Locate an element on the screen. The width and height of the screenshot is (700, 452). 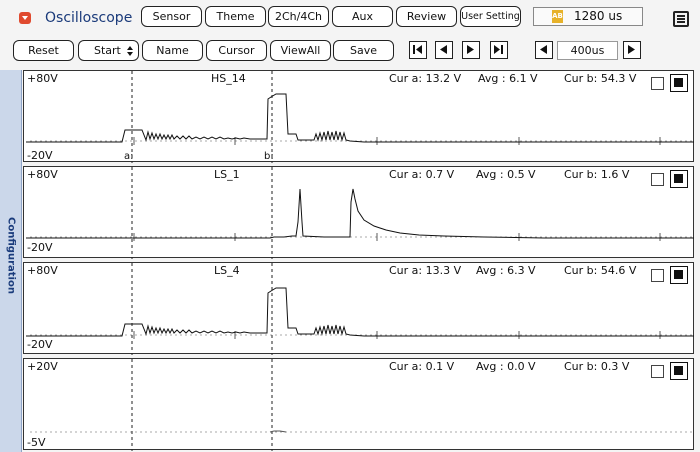
timebase-display: AB 1280 us is located at coordinates (588, 16).